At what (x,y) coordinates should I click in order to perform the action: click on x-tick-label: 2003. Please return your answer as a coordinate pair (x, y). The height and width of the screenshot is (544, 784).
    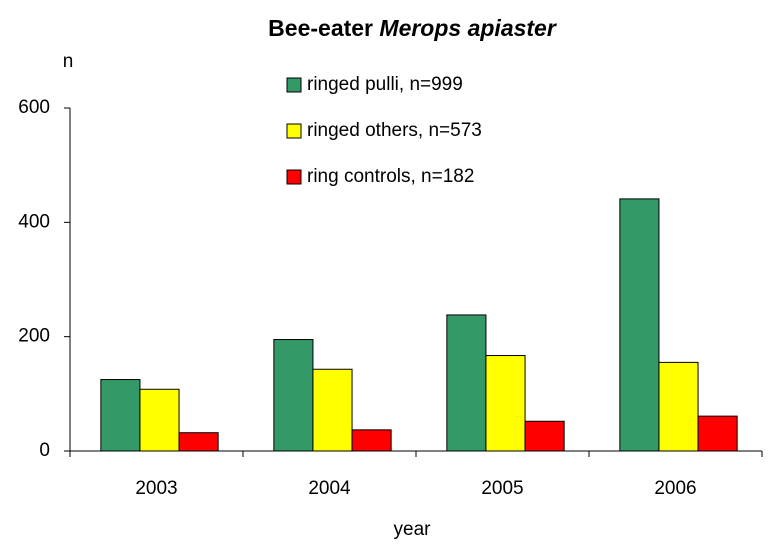
    Looking at the image, I should click on (156, 488).